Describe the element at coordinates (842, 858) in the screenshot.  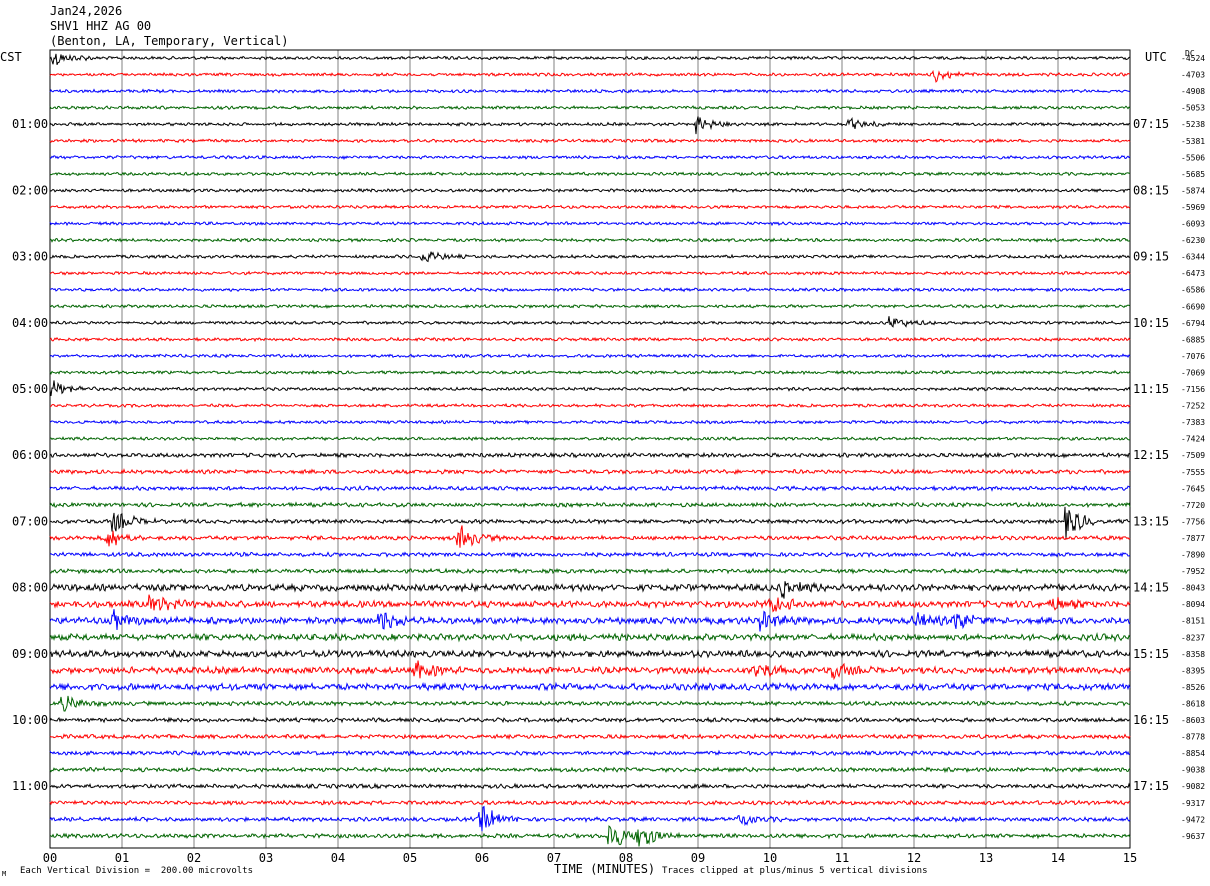
I see `x-tick-label: 11` at that location.